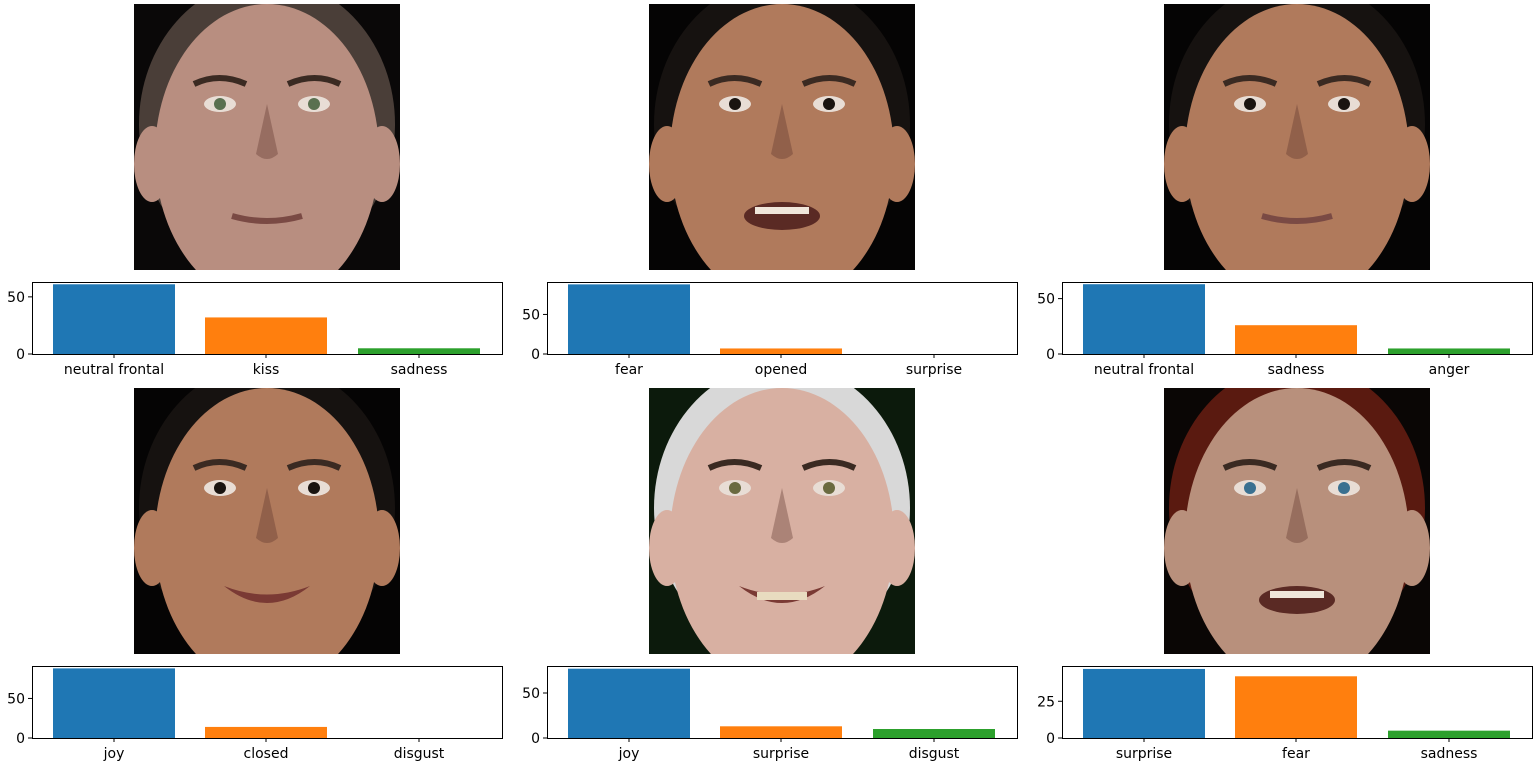 Image resolution: width=1536 pixels, height=767 pixels. I want to click on chart-panel: joy closed disgust 0 50, so click(255, 714).